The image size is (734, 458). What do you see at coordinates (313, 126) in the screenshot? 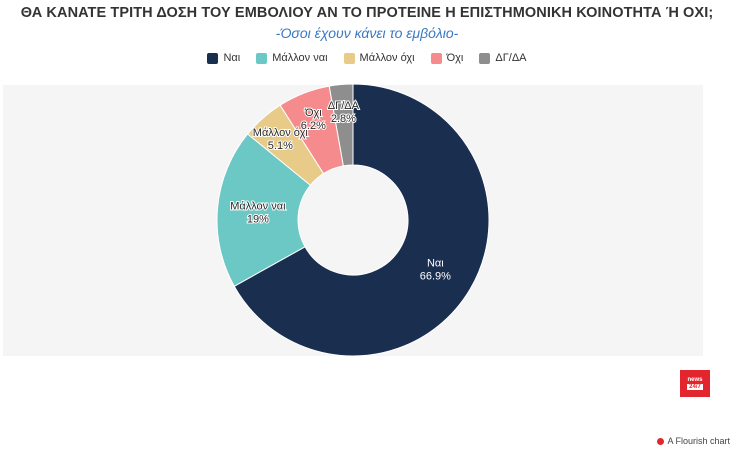
I see `slice-value-label: 6.2%` at bounding box center [313, 126].